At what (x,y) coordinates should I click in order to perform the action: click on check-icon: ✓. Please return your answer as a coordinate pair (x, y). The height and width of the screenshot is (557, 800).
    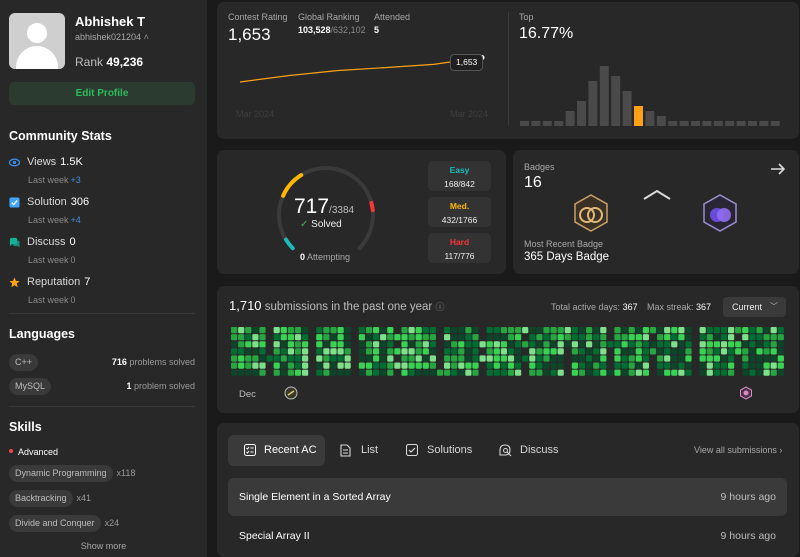
    Looking at the image, I should click on (304, 224).